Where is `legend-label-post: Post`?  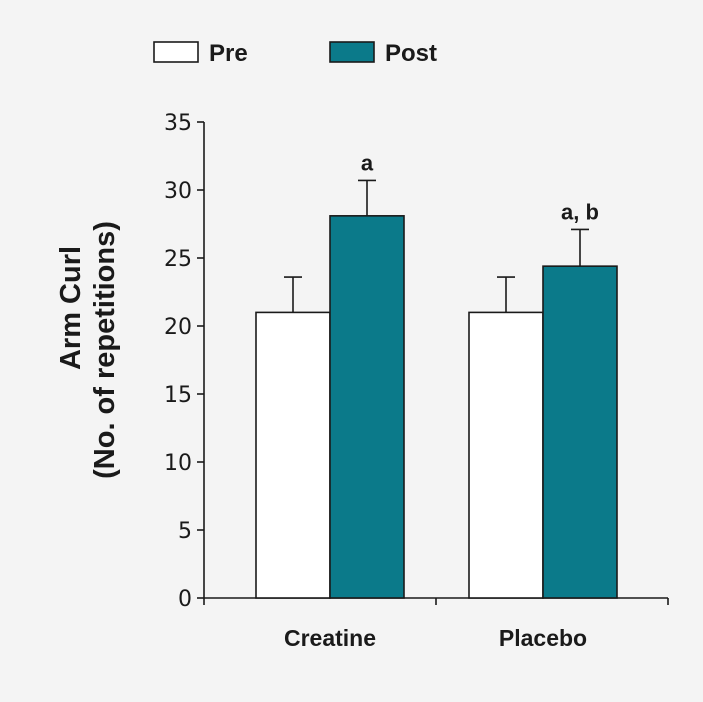 legend-label-post: Post is located at coordinates (411, 53).